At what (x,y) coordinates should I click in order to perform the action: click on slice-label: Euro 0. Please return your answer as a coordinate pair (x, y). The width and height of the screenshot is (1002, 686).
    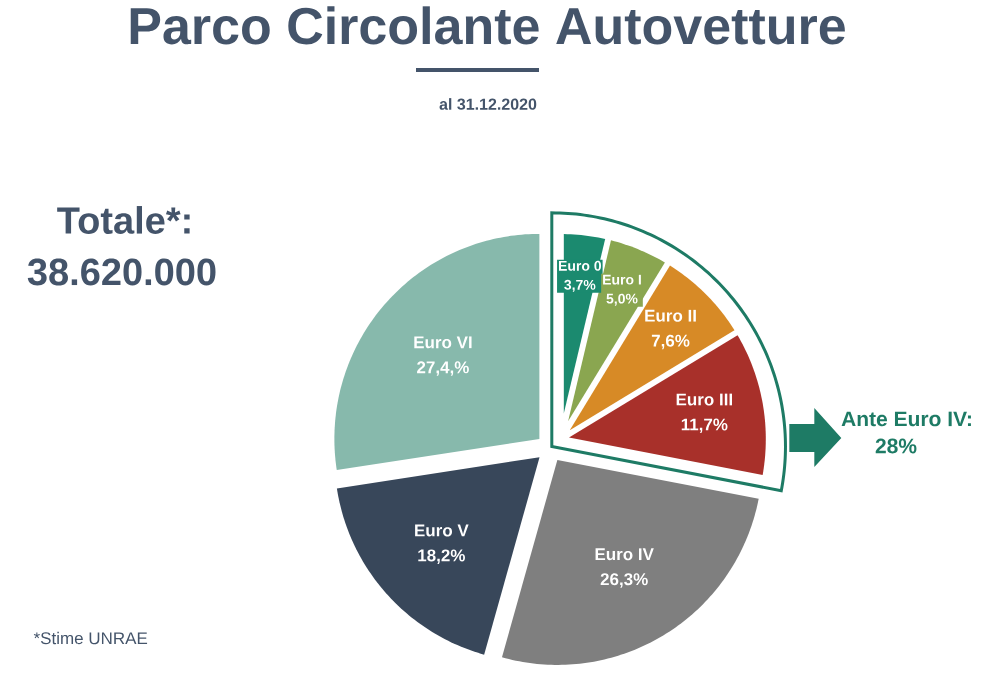
    Looking at the image, I should click on (580, 265).